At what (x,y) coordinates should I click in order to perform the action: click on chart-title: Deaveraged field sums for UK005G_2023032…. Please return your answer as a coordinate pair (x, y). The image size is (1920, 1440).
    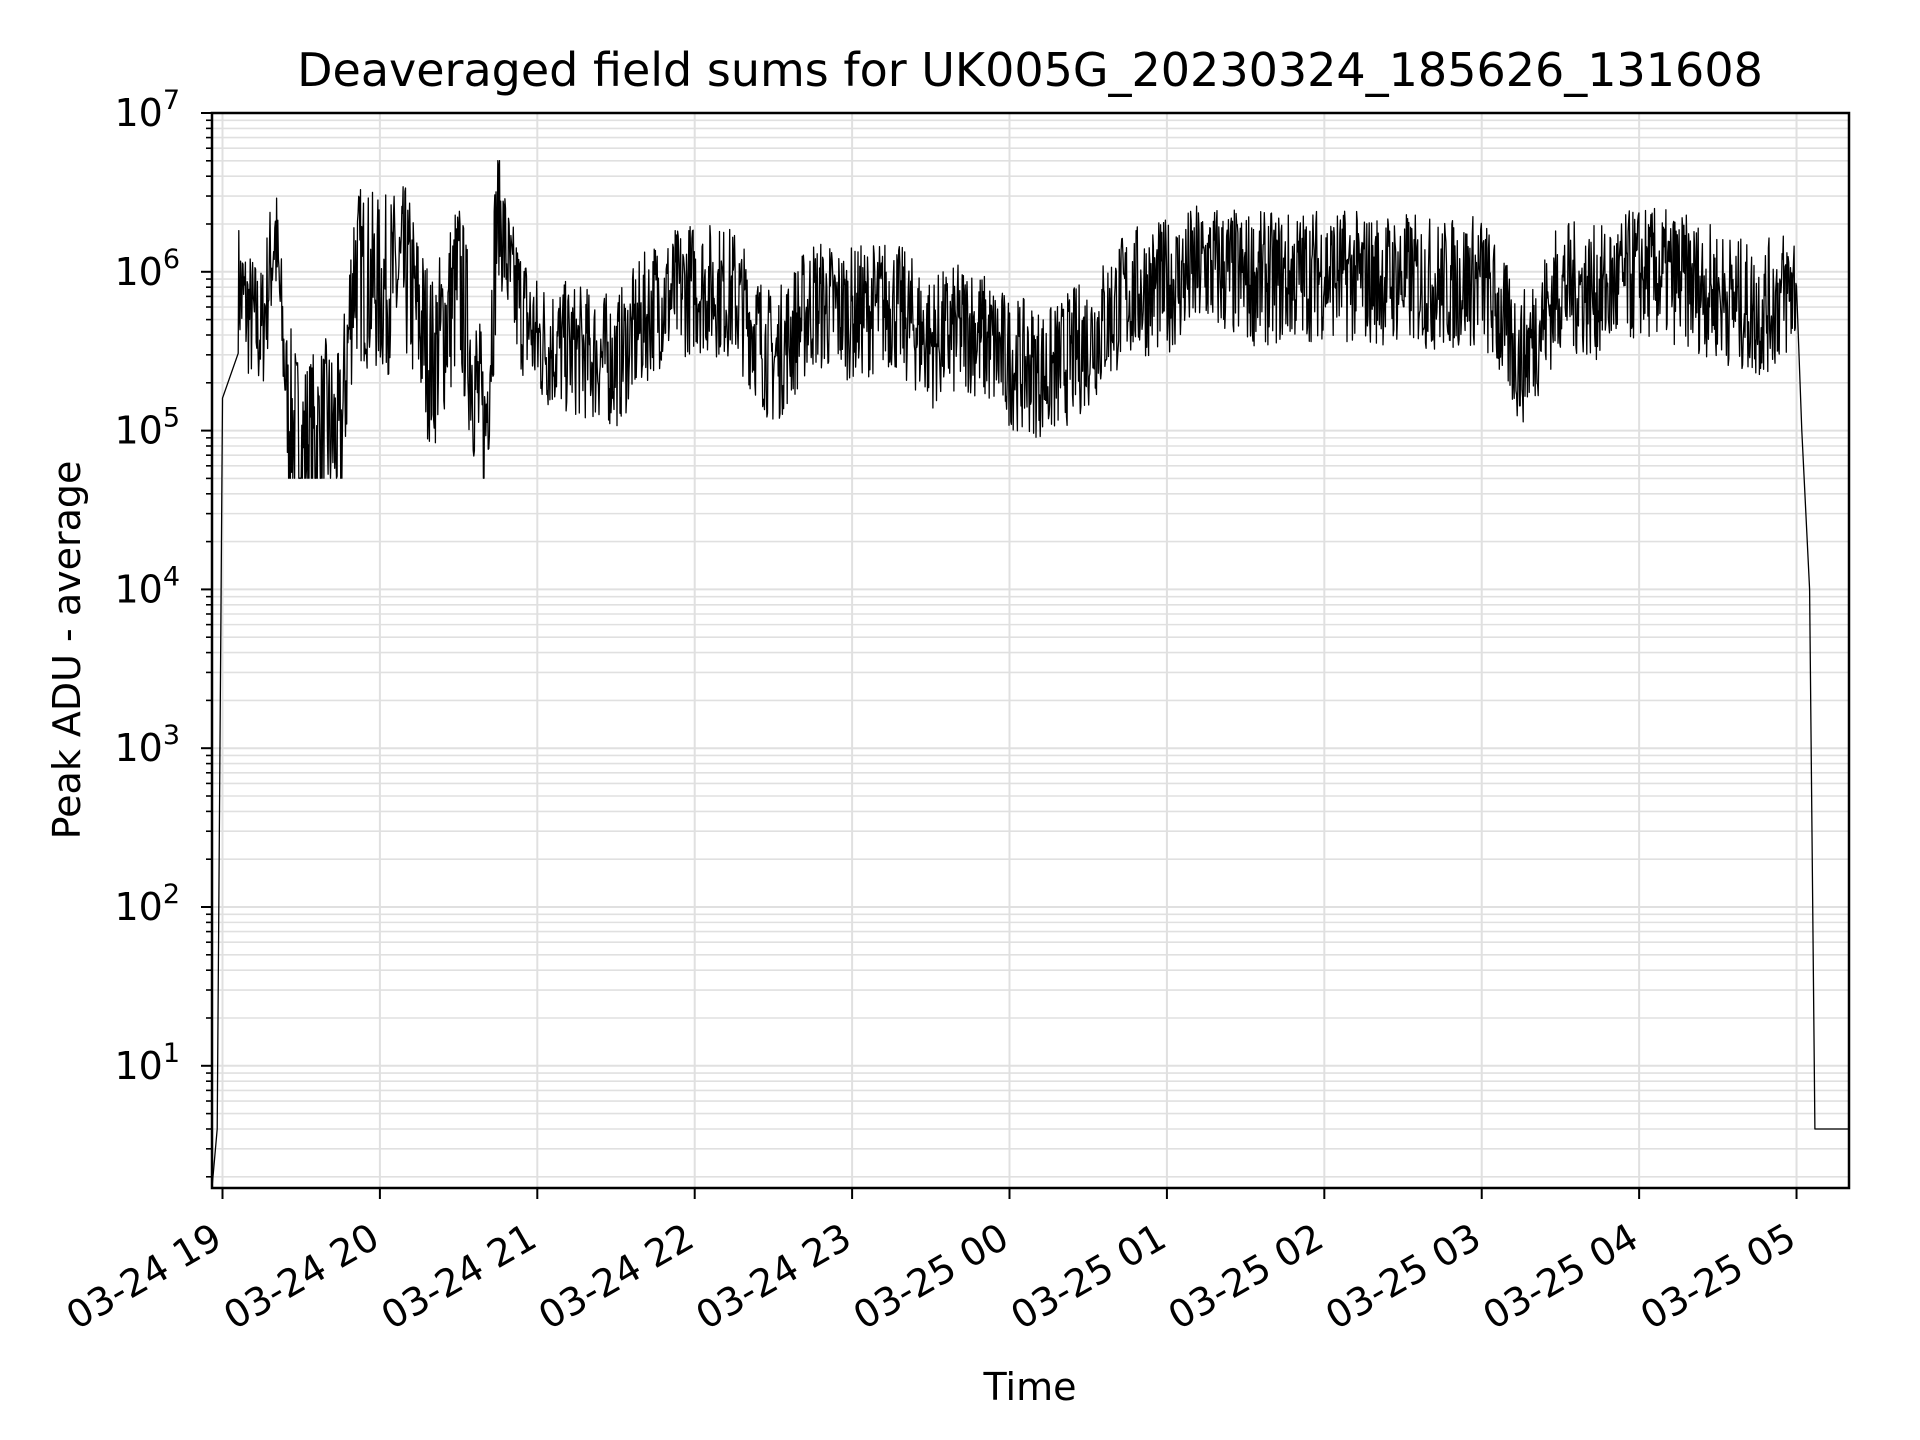
    Looking at the image, I should click on (1030, 70).